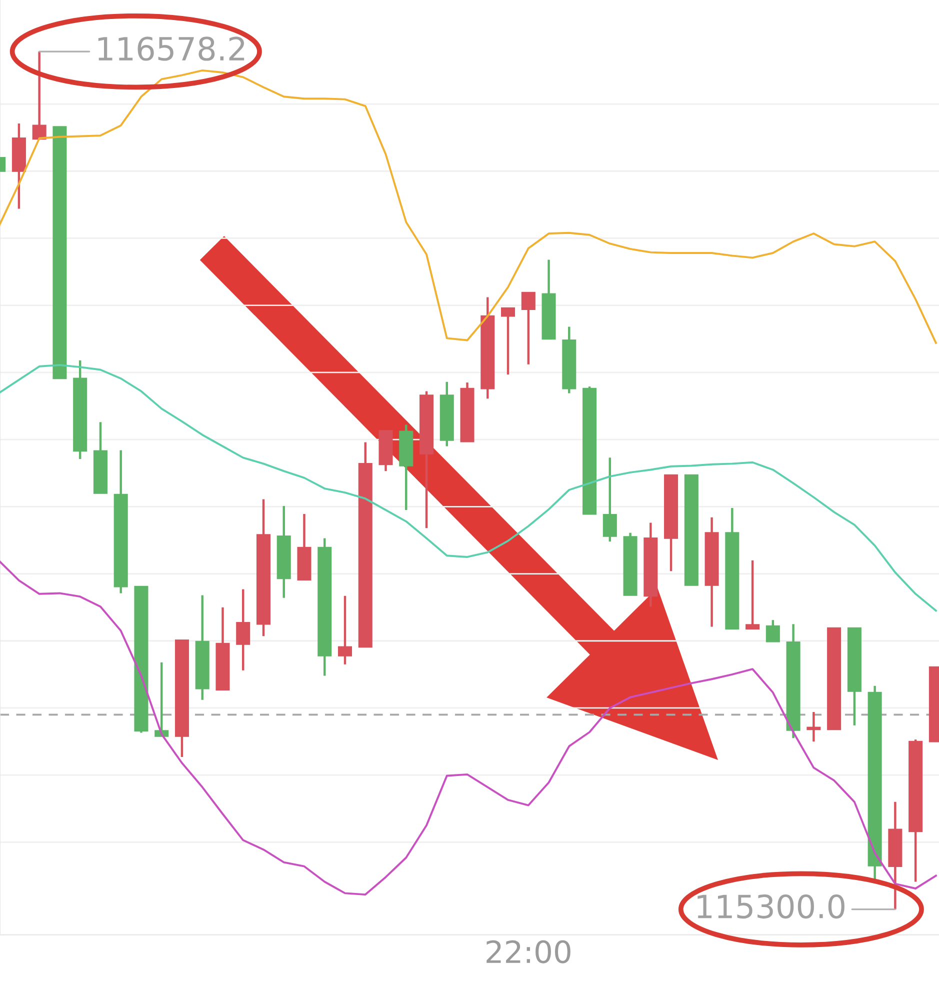 This screenshot has height=984, width=939. I want to click on annotation: 115300.0, so click(771, 906).